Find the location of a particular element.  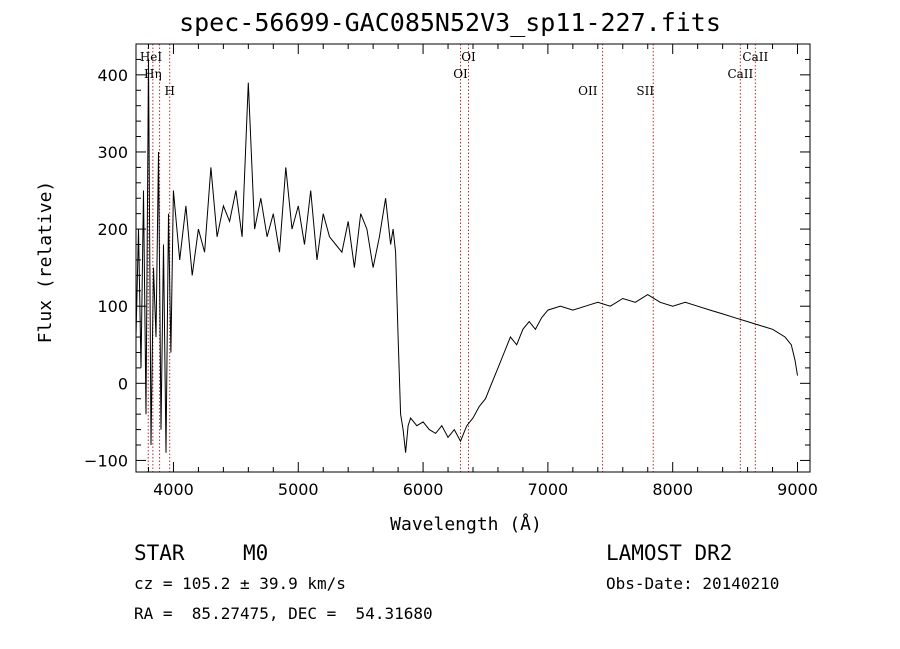

spectral-line-label: SII is located at coordinates (645, 91).